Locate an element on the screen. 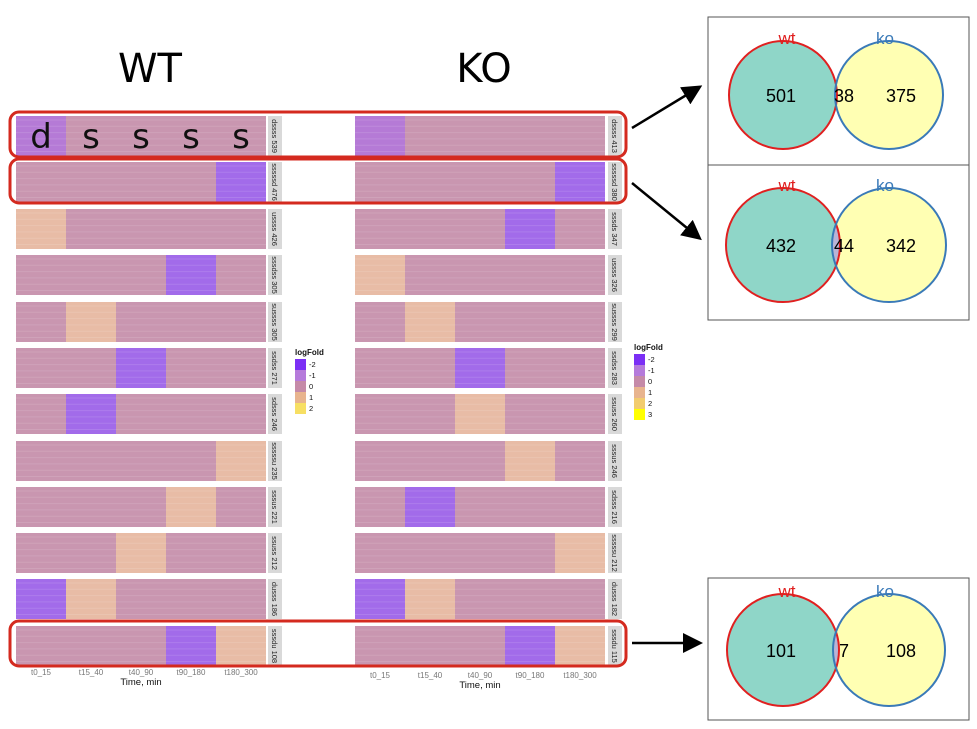  facet-strip-label: ussss 426 is located at coordinates (274, 229).